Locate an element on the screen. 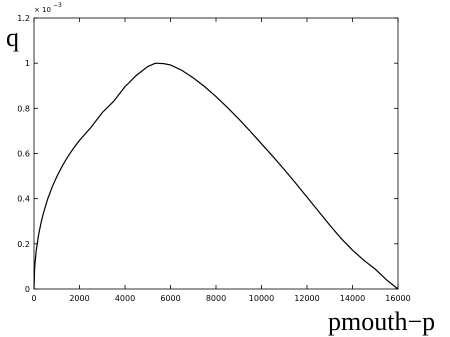  y-tick-label: 1.2 is located at coordinates (23, 18).